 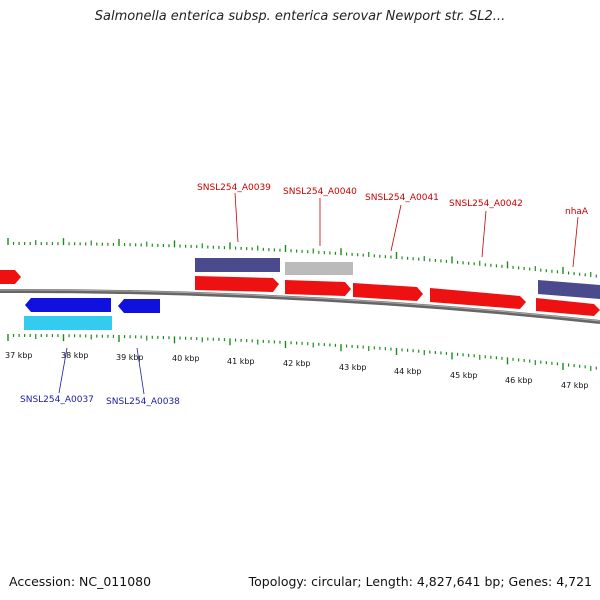 What do you see at coordinates (318, 288) in the screenshot?
I see `forward-gene-a0040` at bounding box center [318, 288].